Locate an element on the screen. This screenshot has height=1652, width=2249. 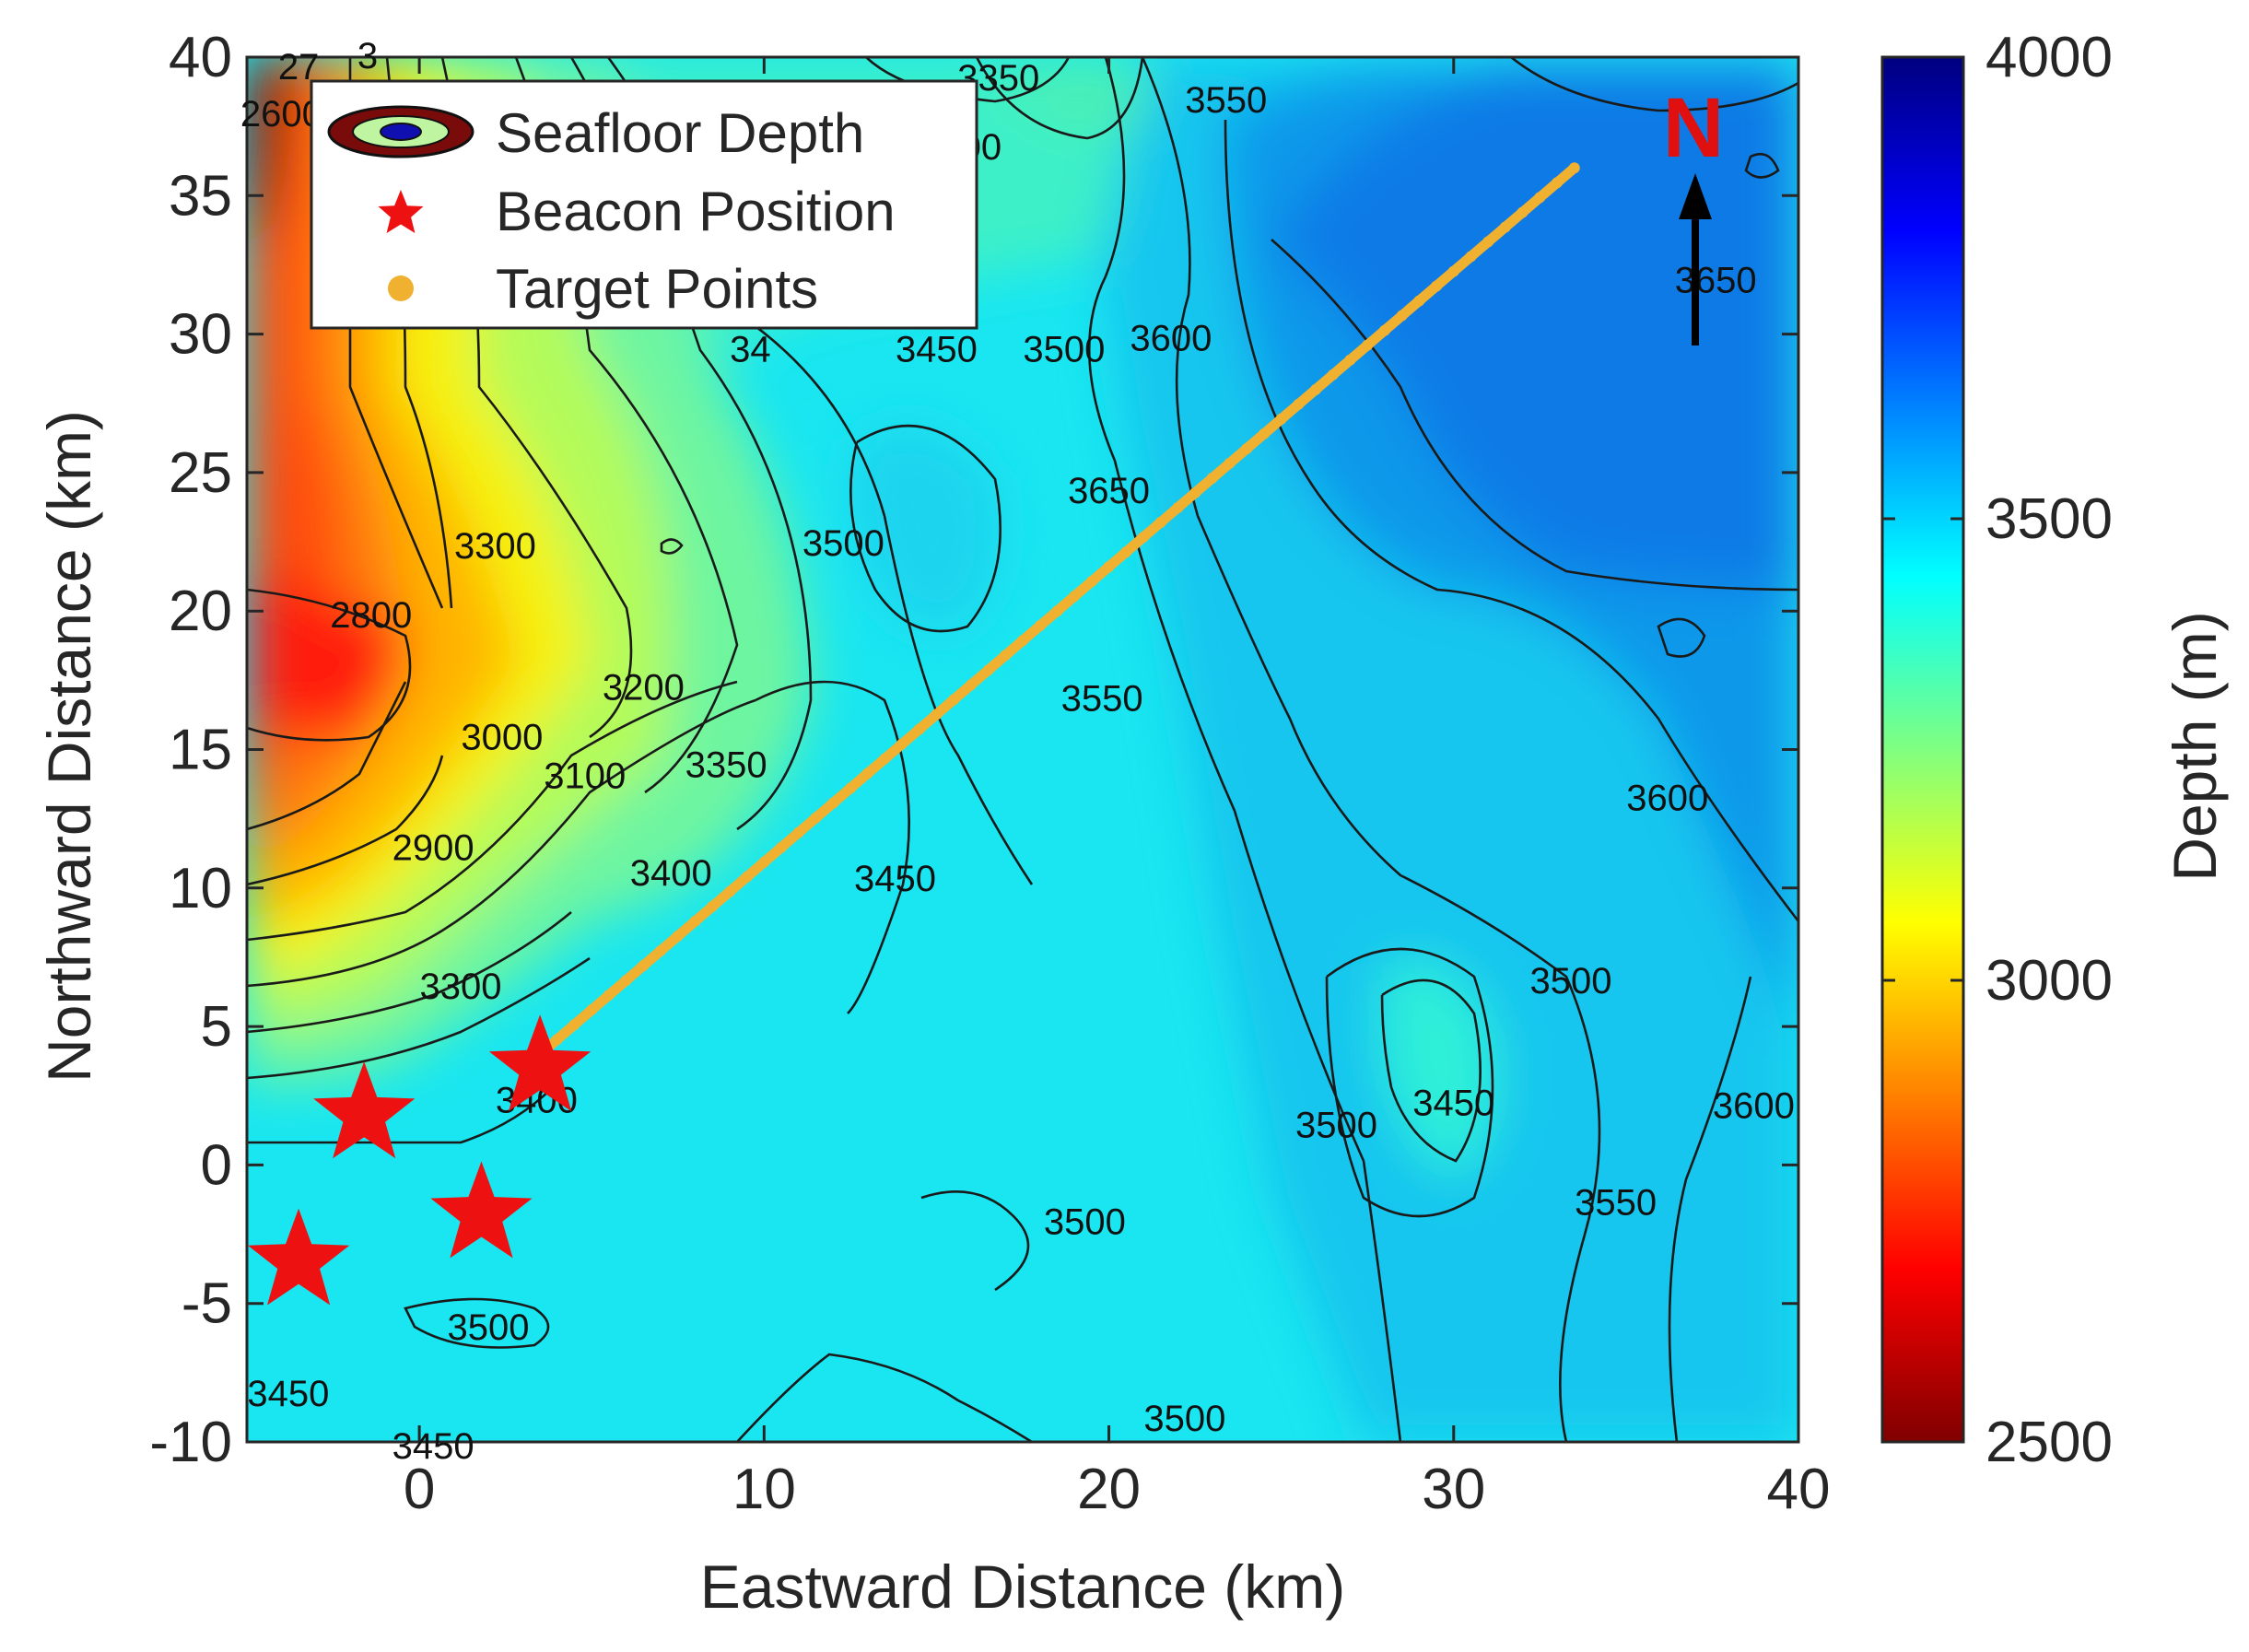
contour-label: 3 is located at coordinates (367, 56).